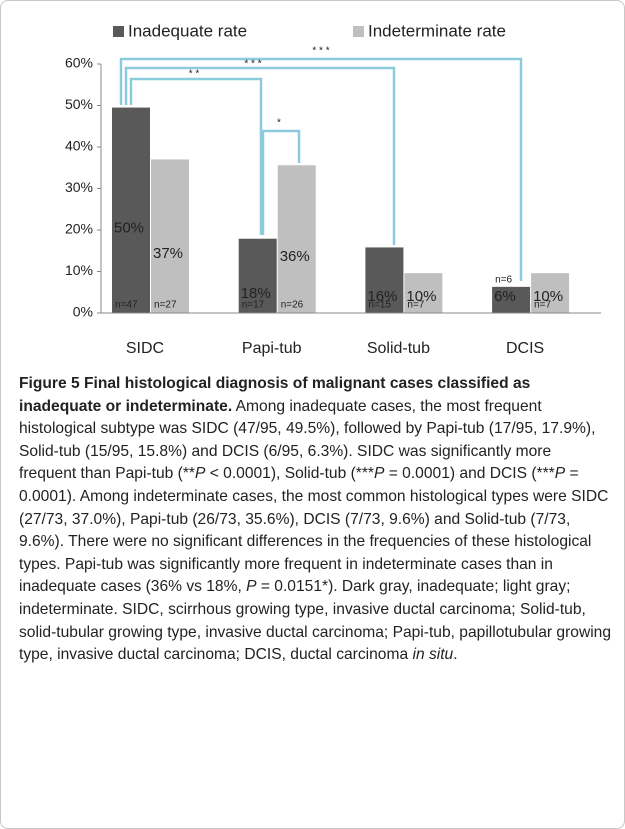 The width and height of the screenshot is (625, 829). What do you see at coordinates (145, 348) in the screenshot?
I see `x-tick-label: SIDC` at bounding box center [145, 348].